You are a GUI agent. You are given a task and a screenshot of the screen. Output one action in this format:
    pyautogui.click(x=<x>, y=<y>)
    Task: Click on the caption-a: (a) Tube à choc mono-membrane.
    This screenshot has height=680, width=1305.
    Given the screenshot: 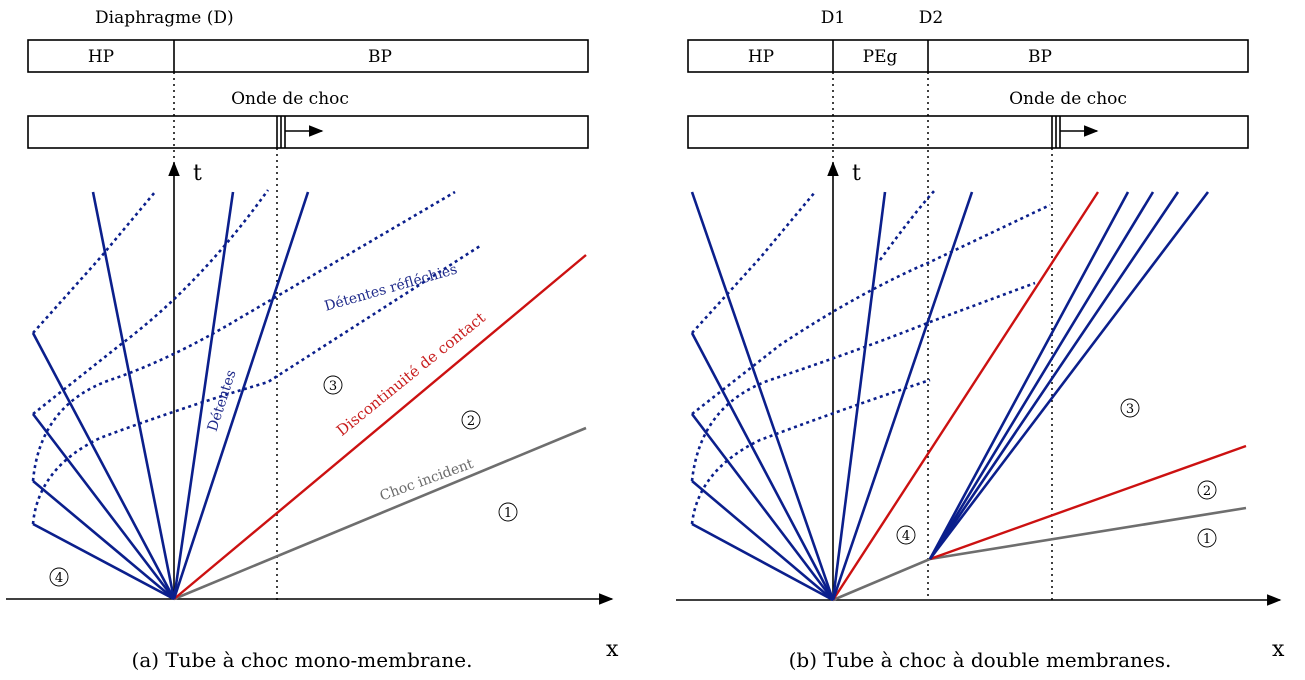 What is the action you would take?
    pyautogui.click(x=302, y=660)
    